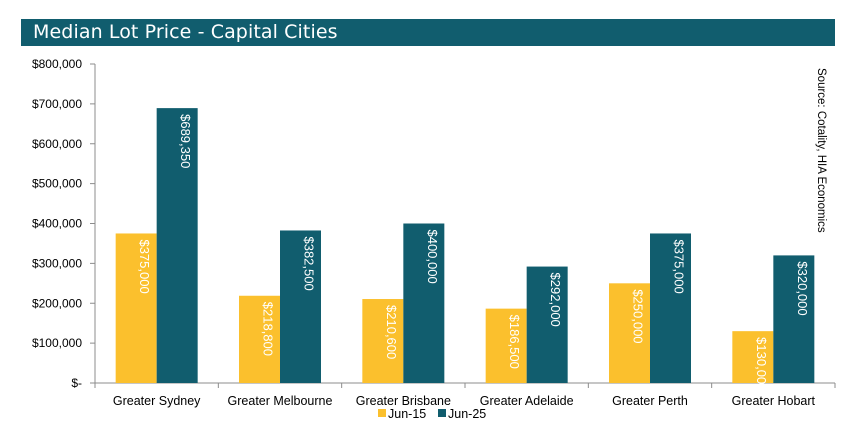  Describe the element at coordinates (761, 364) in the screenshot. I see `data-label: $130,000` at that location.